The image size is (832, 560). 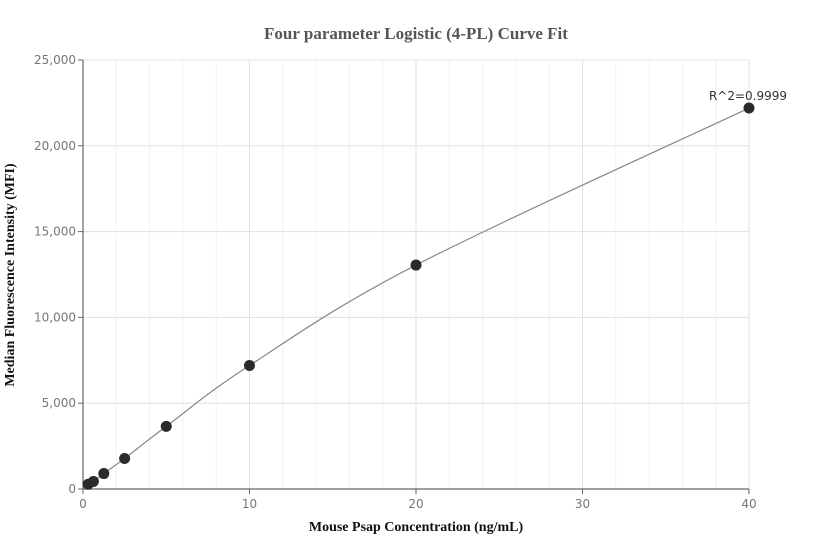 What do you see at coordinates (582, 504) in the screenshot?
I see `x-tick-label: 30` at bounding box center [582, 504].